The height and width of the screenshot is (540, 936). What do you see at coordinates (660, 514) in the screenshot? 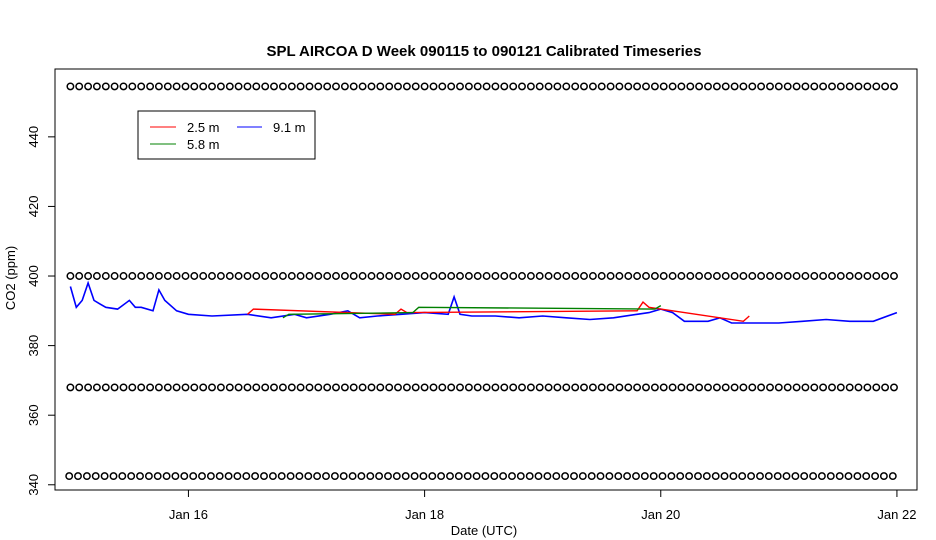
I see `x-tick-label-2: Jan 20` at bounding box center [660, 514].